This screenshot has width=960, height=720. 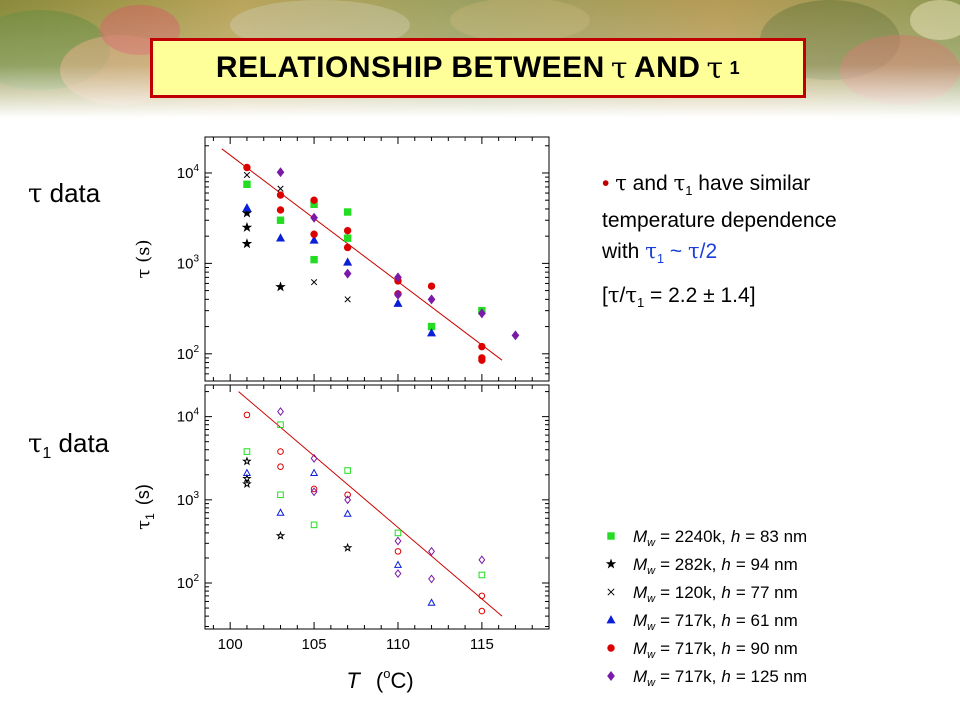 What do you see at coordinates (667, 67) in the screenshot?
I see `title-and: AND` at bounding box center [667, 67].